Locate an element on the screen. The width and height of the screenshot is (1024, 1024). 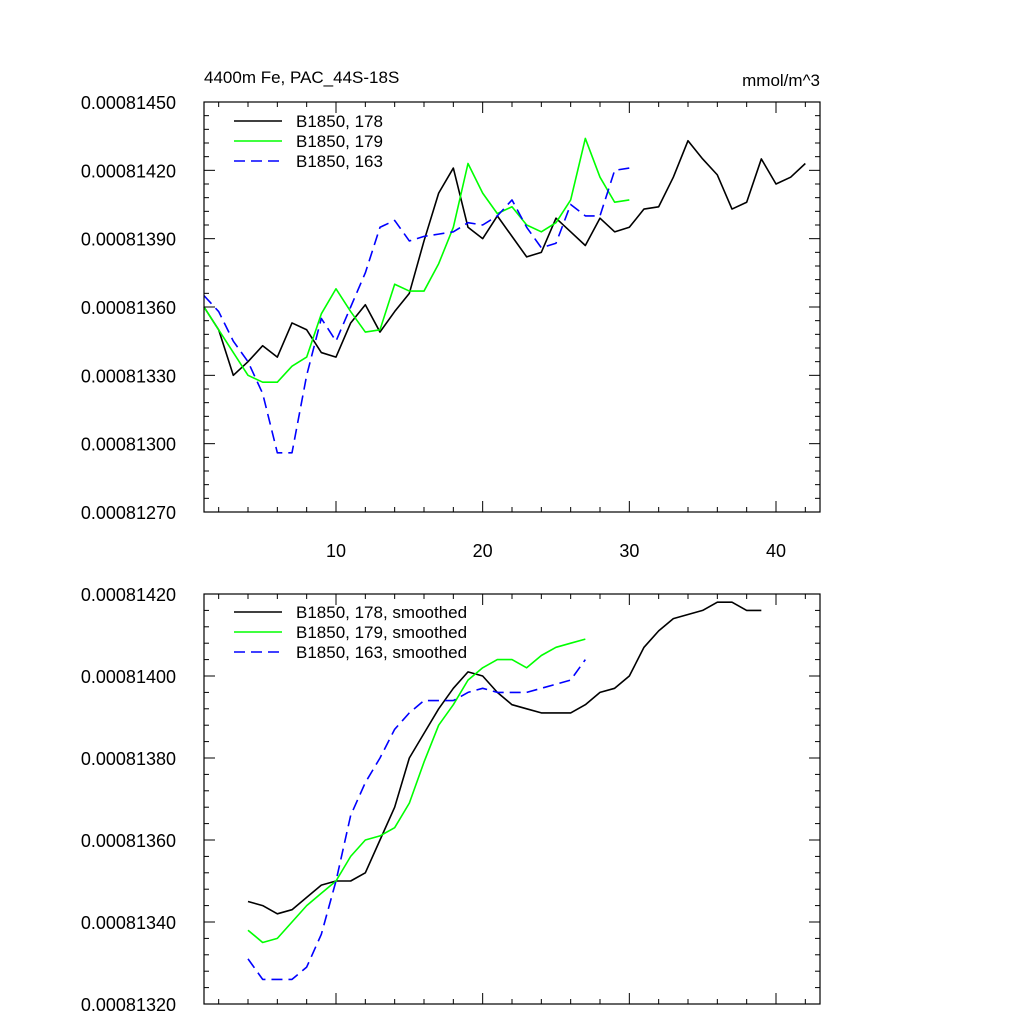
legend-label-1: B1850, 178, smoothed is located at coordinates (381, 612).